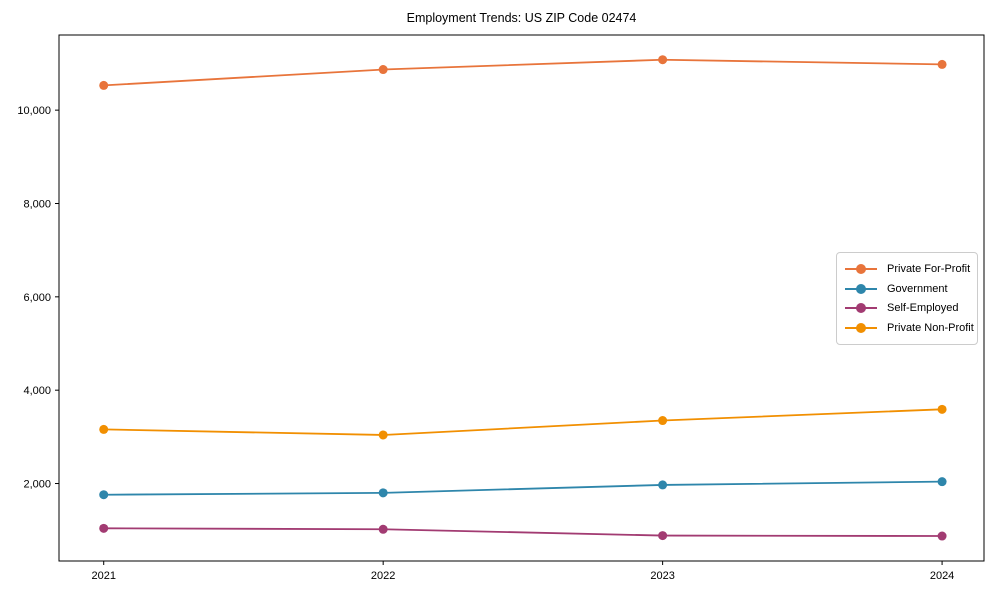 This screenshot has width=1000, height=600. Describe the element at coordinates (37, 298) in the screenshot. I see `y-tick-label: 6,000` at that location.